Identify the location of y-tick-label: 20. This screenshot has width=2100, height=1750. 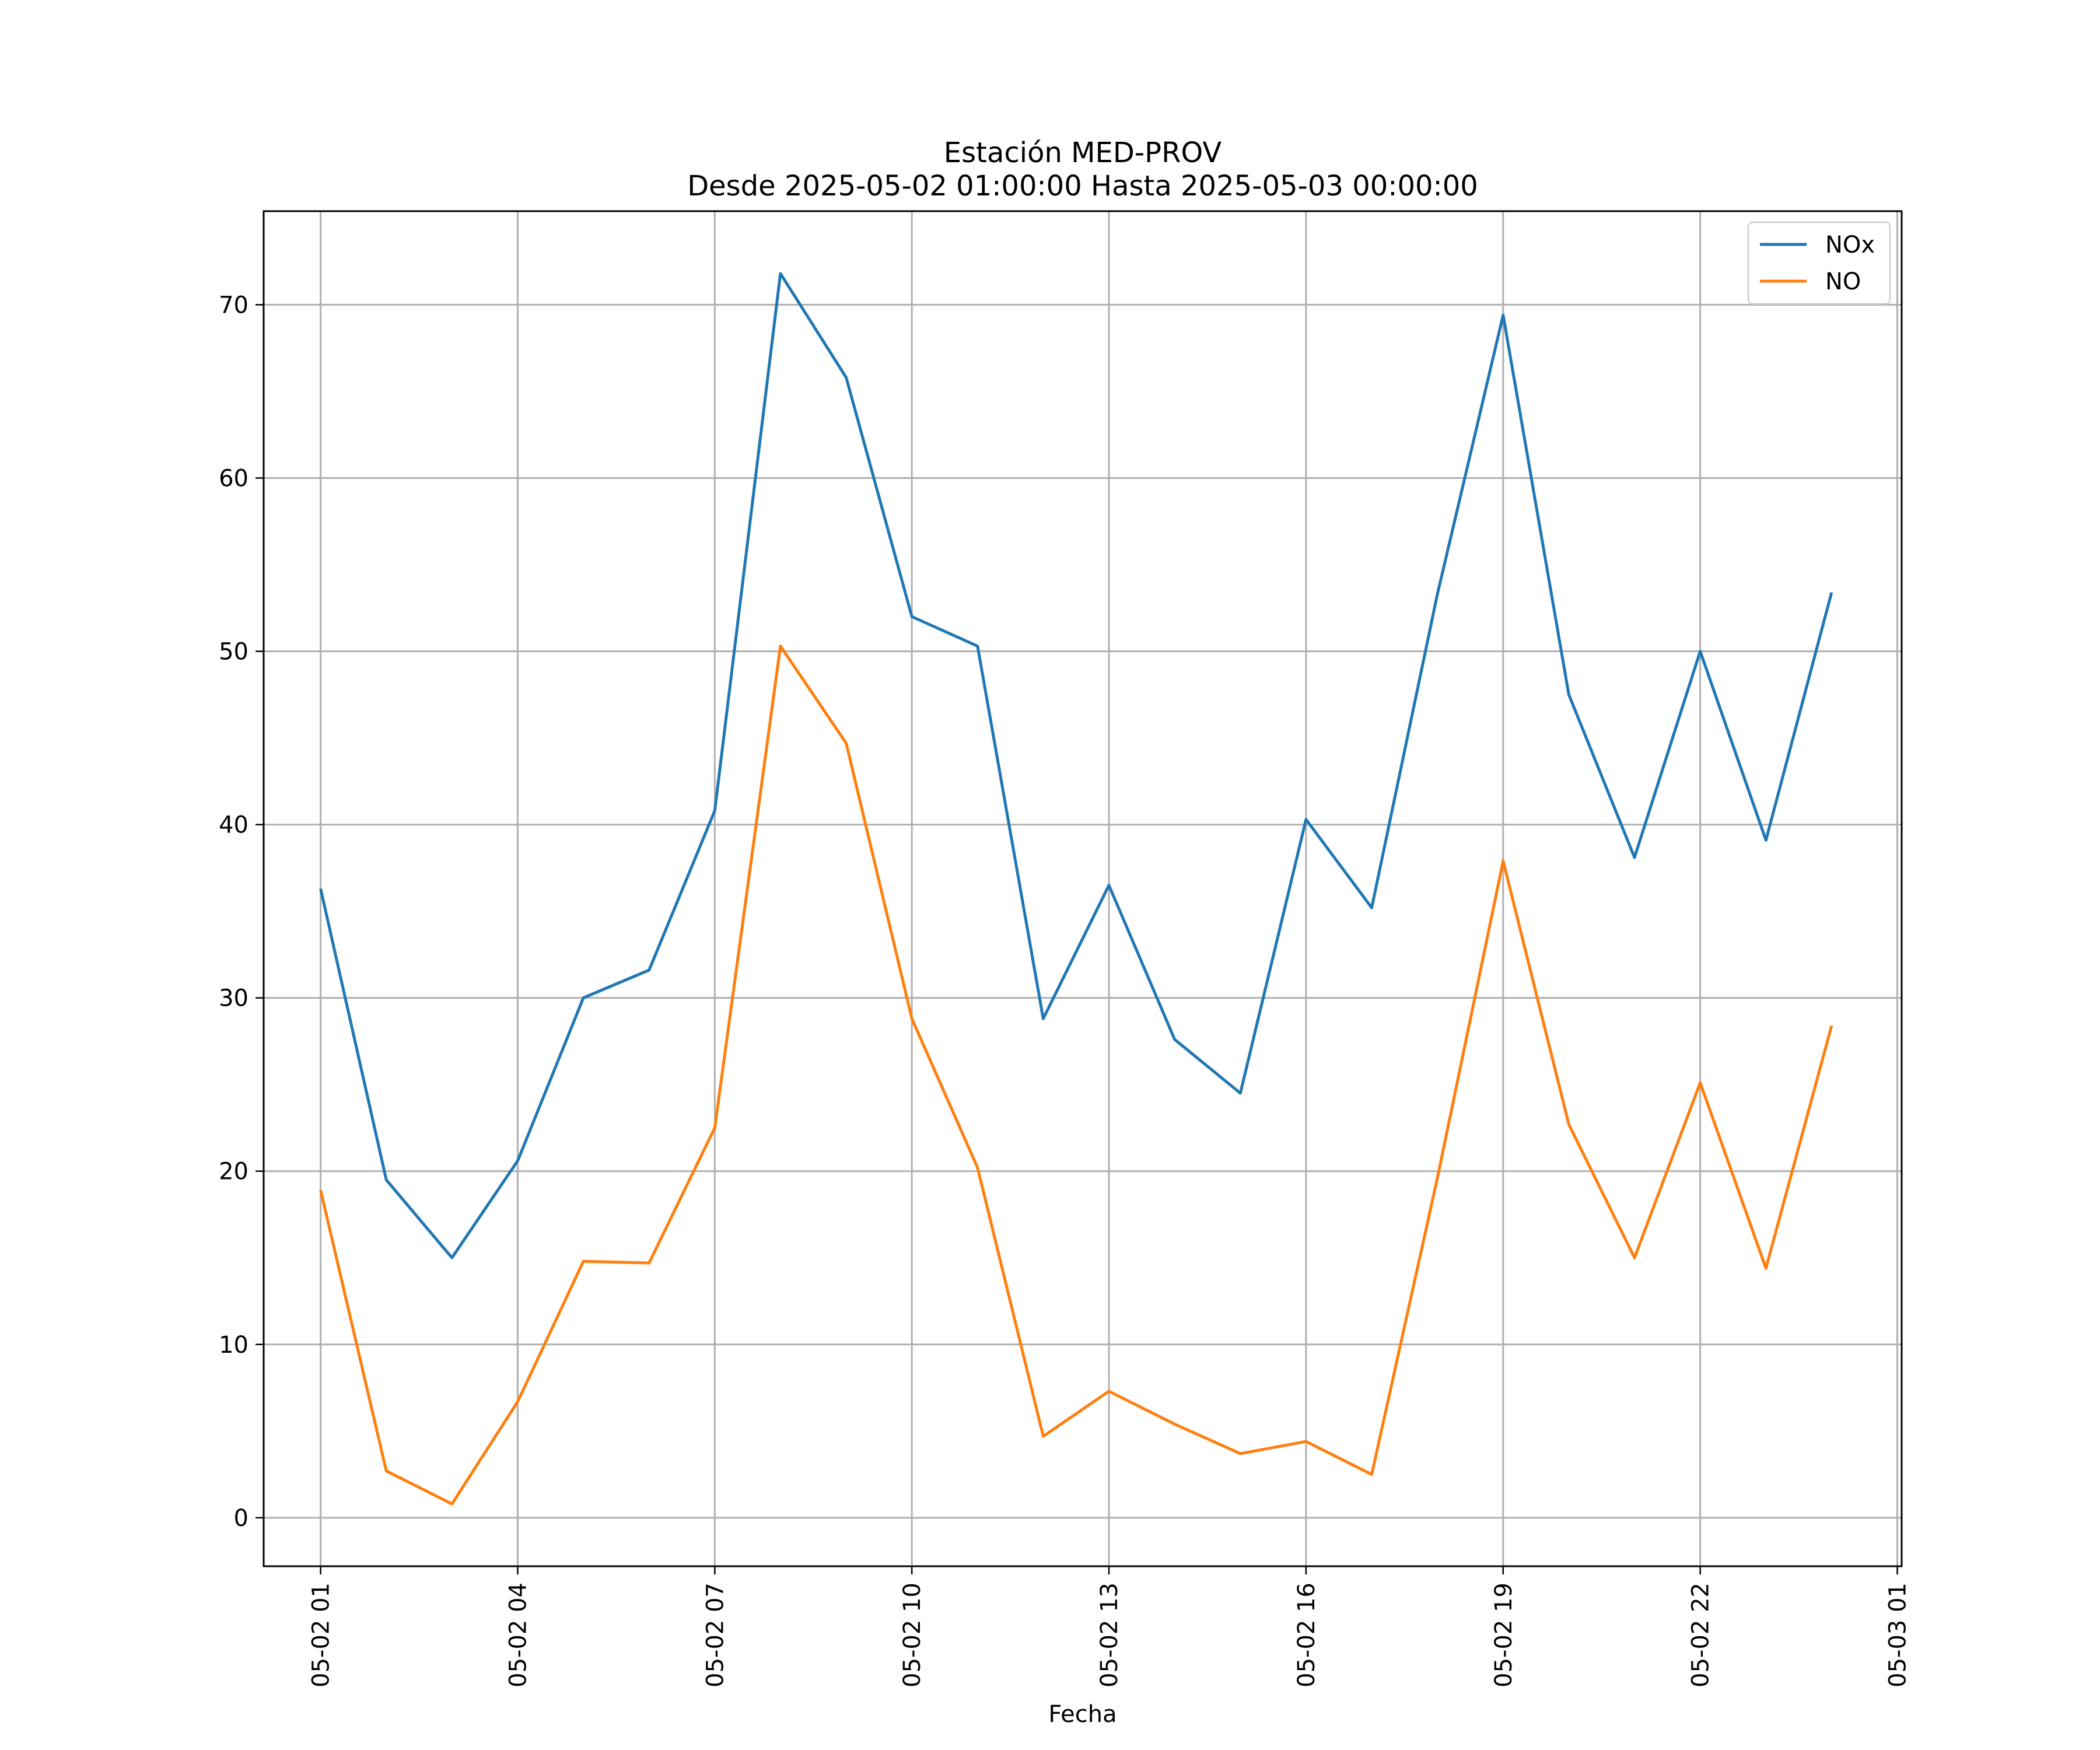
(234, 1171).